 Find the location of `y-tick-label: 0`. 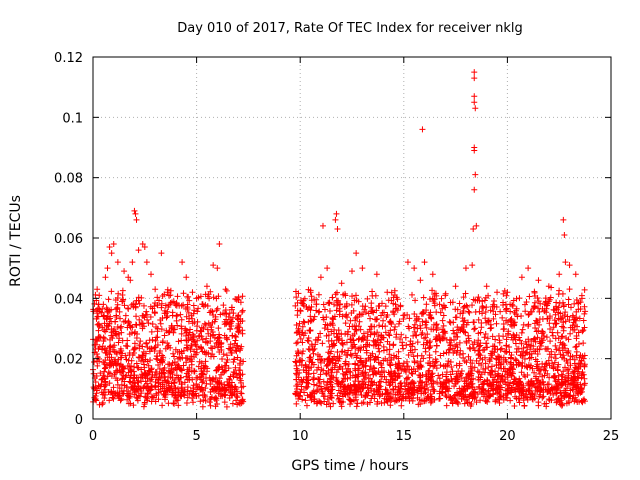

y-tick-label: 0 is located at coordinates (79, 420).